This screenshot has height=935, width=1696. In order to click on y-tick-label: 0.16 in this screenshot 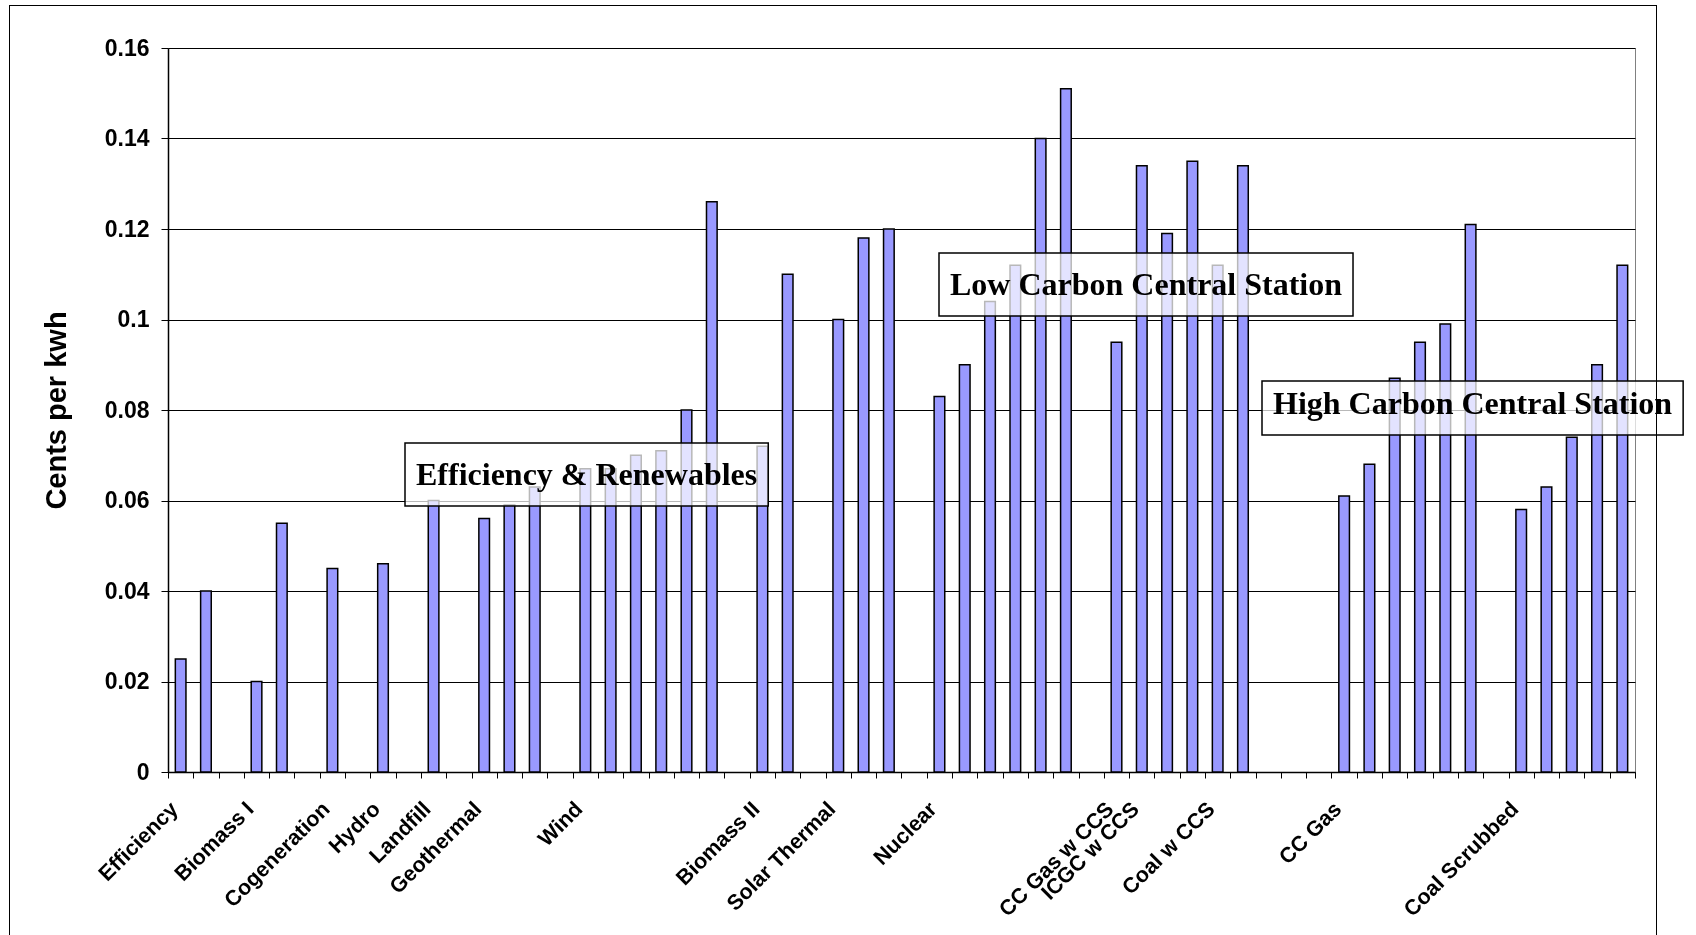, I will do `click(127, 47)`.